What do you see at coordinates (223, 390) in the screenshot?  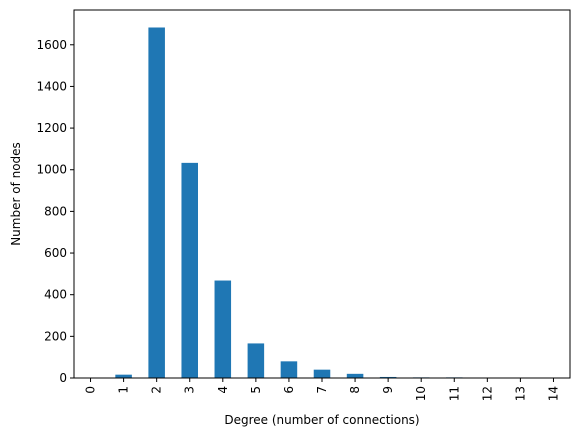 I see `x-tick-label: 4` at bounding box center [223, 390].